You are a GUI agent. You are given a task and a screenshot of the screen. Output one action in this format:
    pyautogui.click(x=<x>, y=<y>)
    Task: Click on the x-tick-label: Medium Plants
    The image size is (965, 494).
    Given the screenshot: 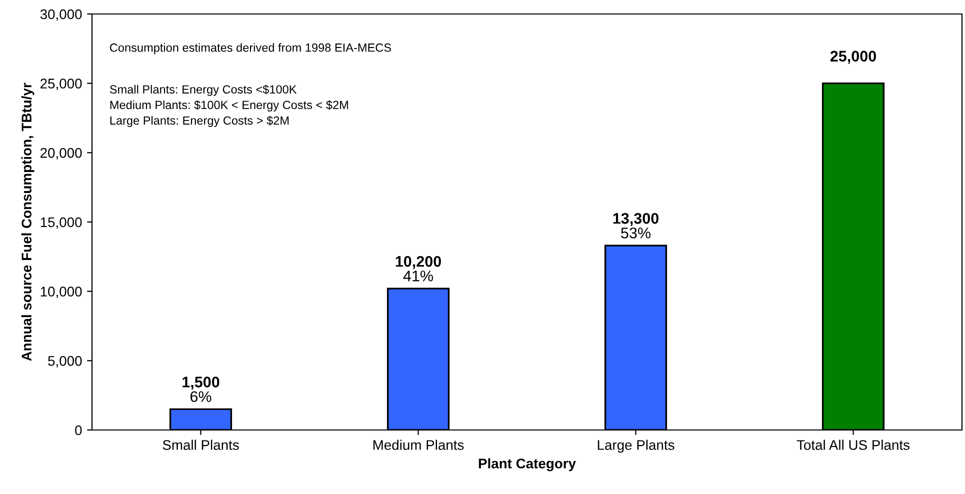 What is the action you would take?
    pyautogui.click(x=418, y=445)
    